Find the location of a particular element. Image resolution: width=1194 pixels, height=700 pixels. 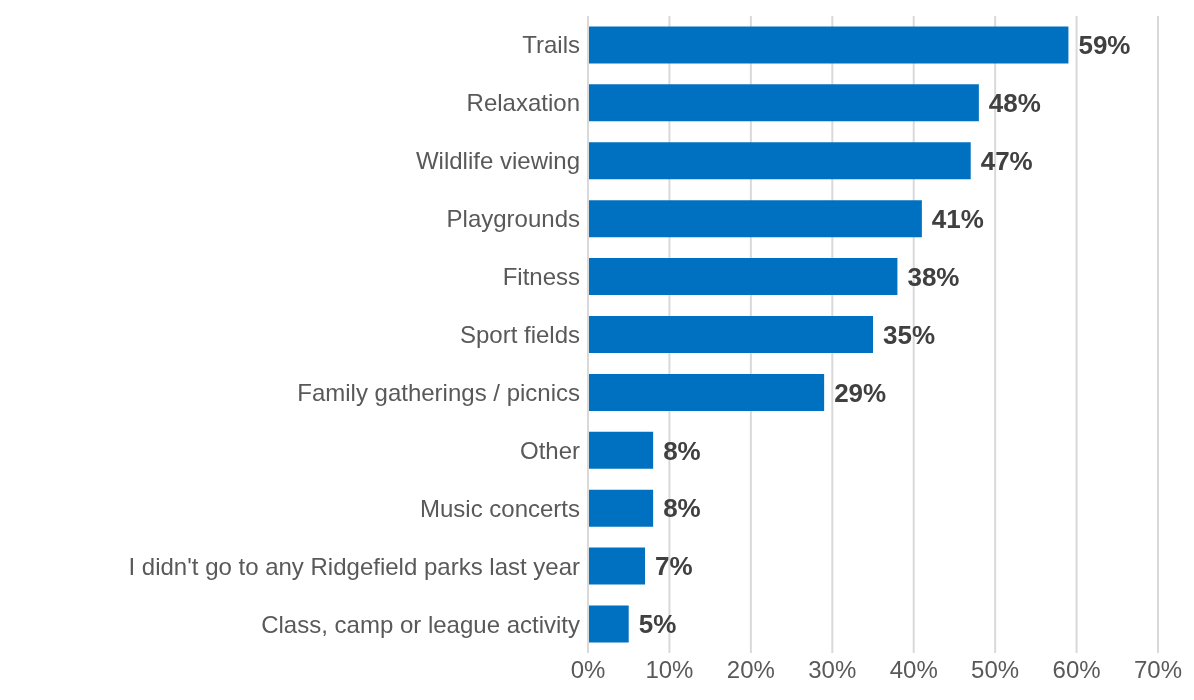

y-tick-label: Class, camp or league activity is located at coordinates (420, 624).